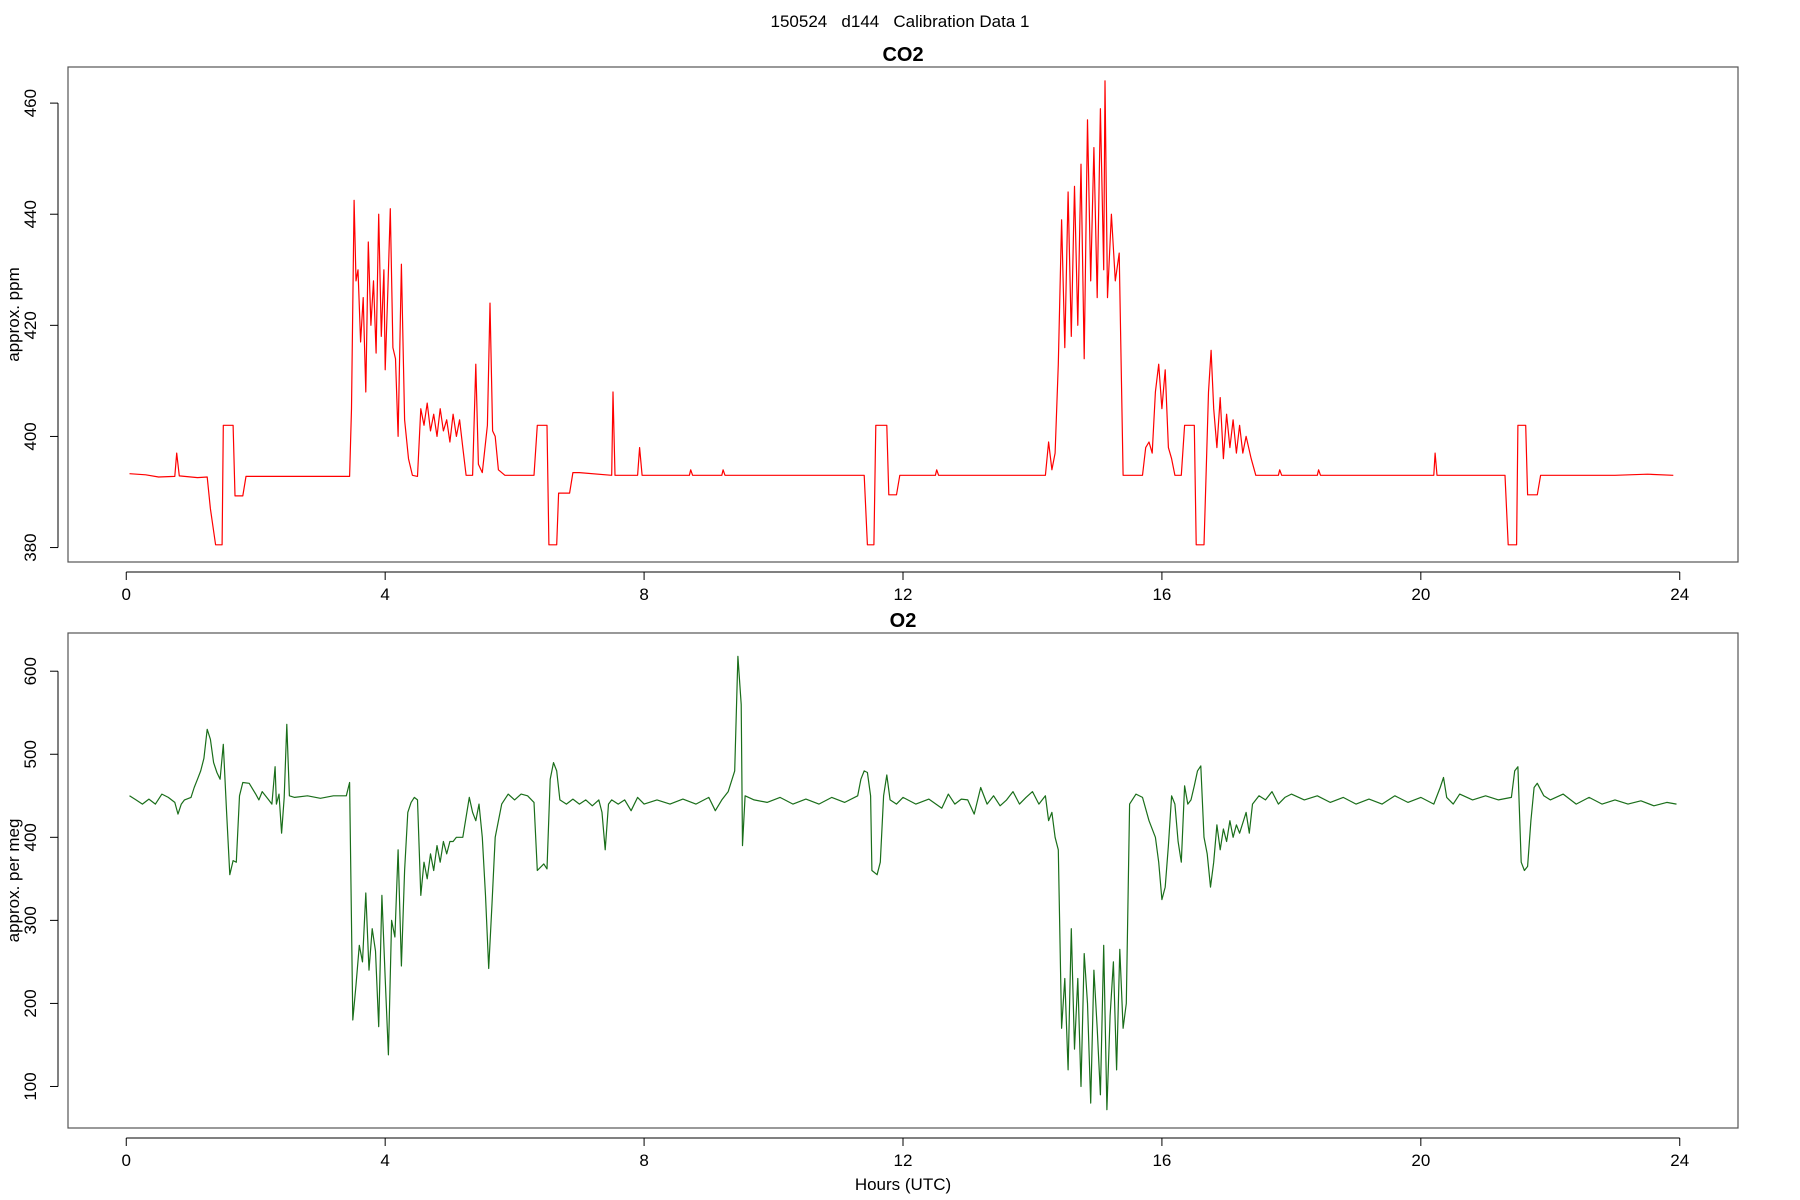  What do you see at coordinates (643, 592) in the screenshot?
I see `co2-x-tick-label: 8` at bounding box center [643, 592].